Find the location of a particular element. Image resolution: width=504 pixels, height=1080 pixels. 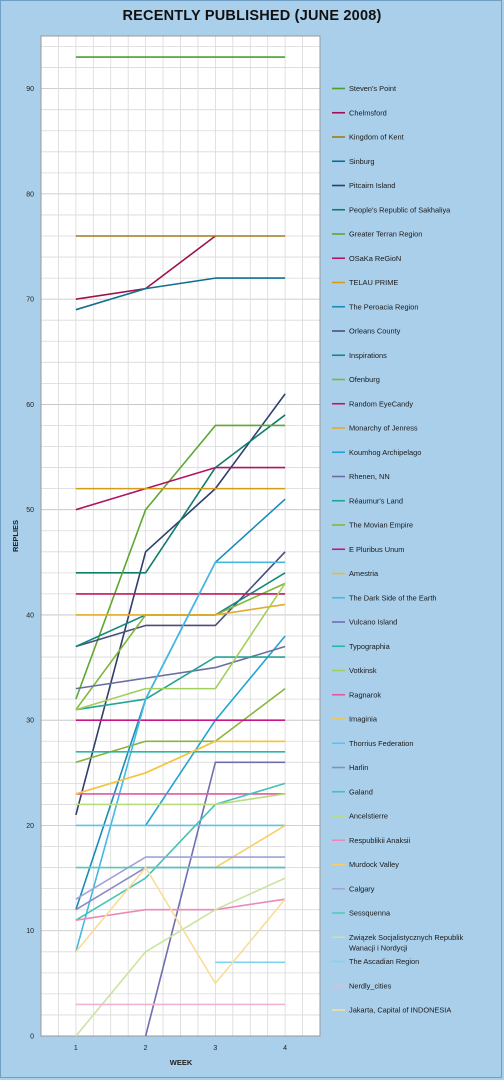

x-tick-label: 1 is located at coordinates (76, 1048).